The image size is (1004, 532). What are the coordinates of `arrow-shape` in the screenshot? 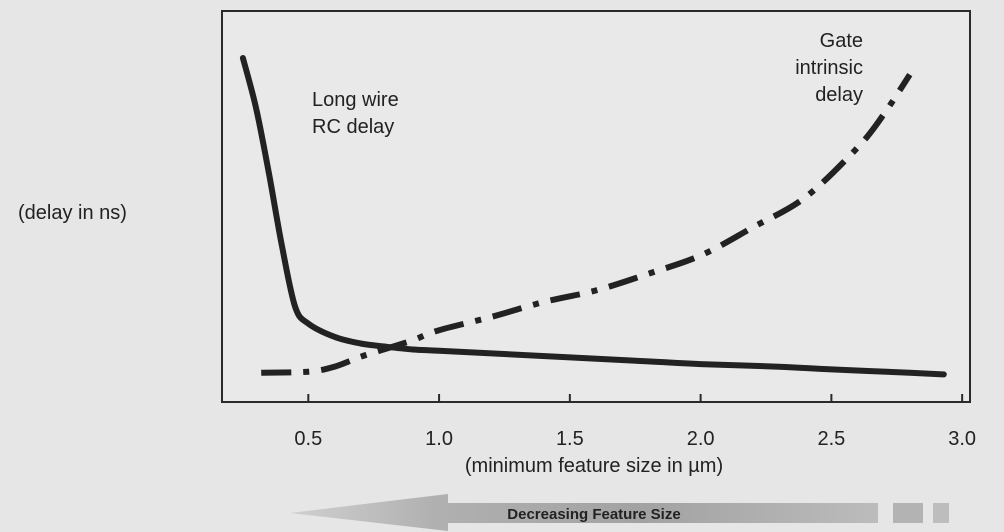 It's located at (584, 512).